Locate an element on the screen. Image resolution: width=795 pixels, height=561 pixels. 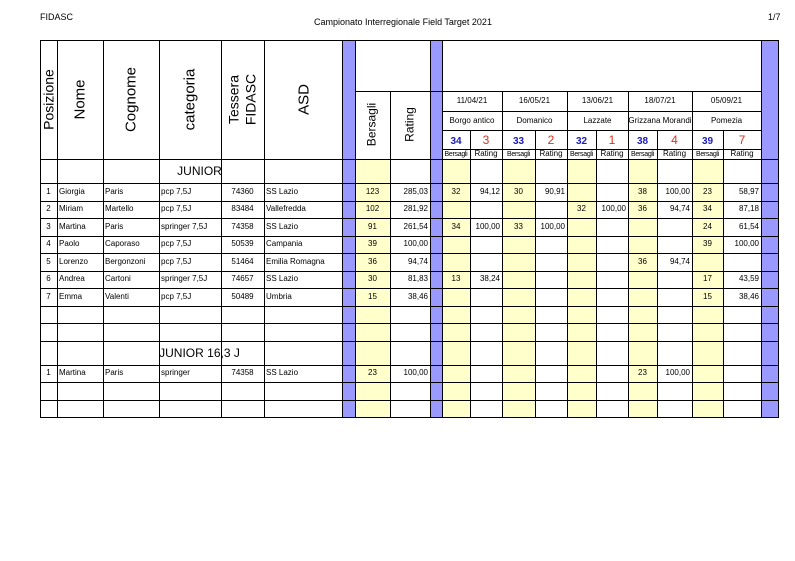
row-total-rating: 281,92 is located at coordinates (415, 209).